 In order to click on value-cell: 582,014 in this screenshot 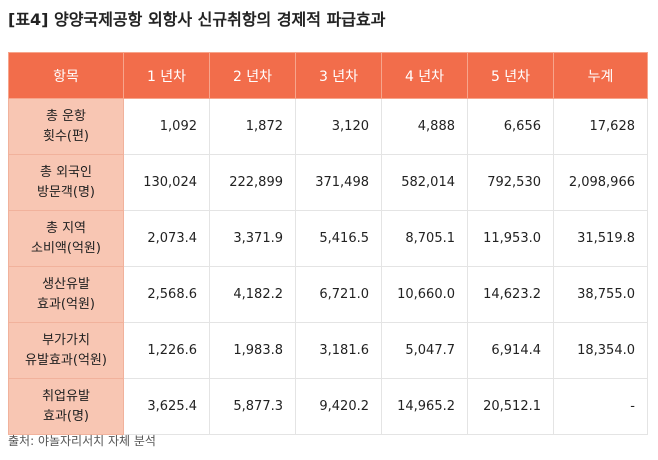, I will do `click(424, 182)`.